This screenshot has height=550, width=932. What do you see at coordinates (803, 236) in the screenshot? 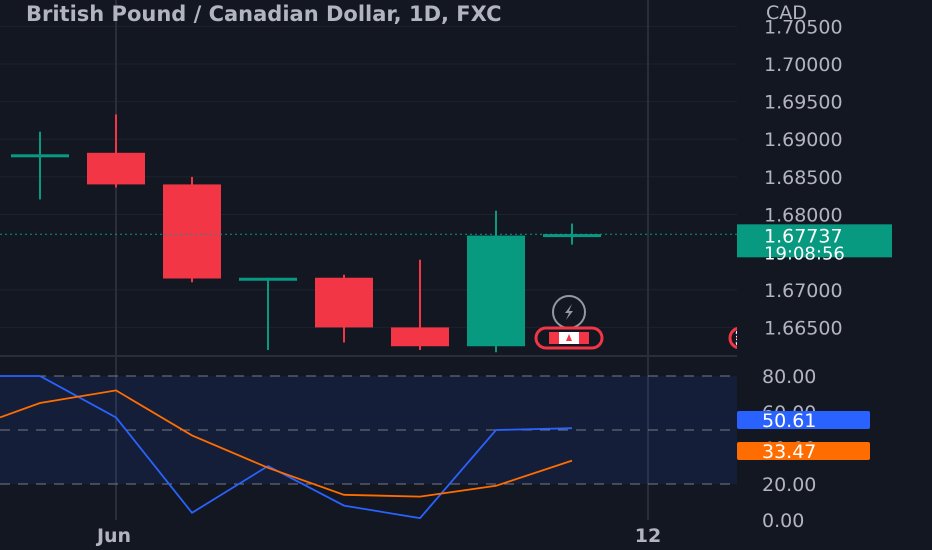
I see `last-price-value: 1.67737` at bounding box center [803, 236].